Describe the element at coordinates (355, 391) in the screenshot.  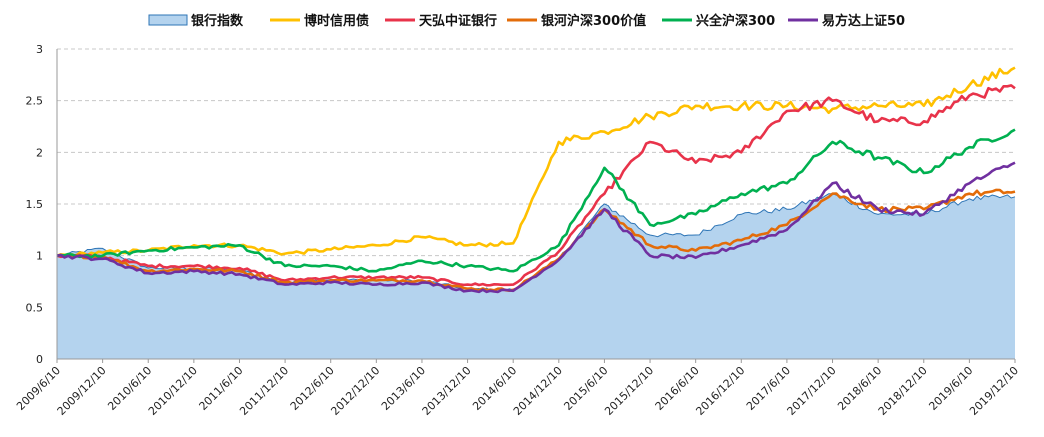
I see `x-tick-label: 2012/12/10` at that location.